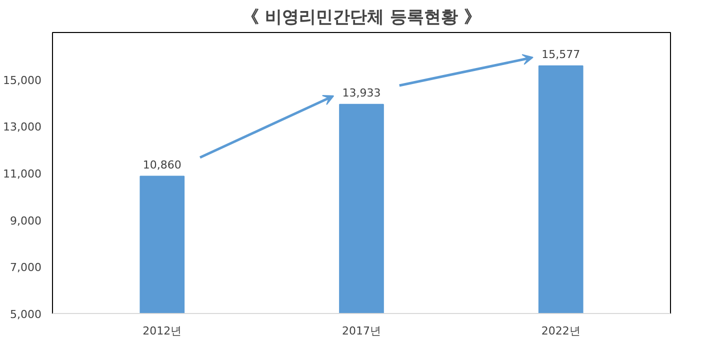 This screenshot has height=348, width=704. What do you see at coordinates (22, 174) in the screenshot?
I see `y-tick-label: 11,000` at bounding box center [22, 174].